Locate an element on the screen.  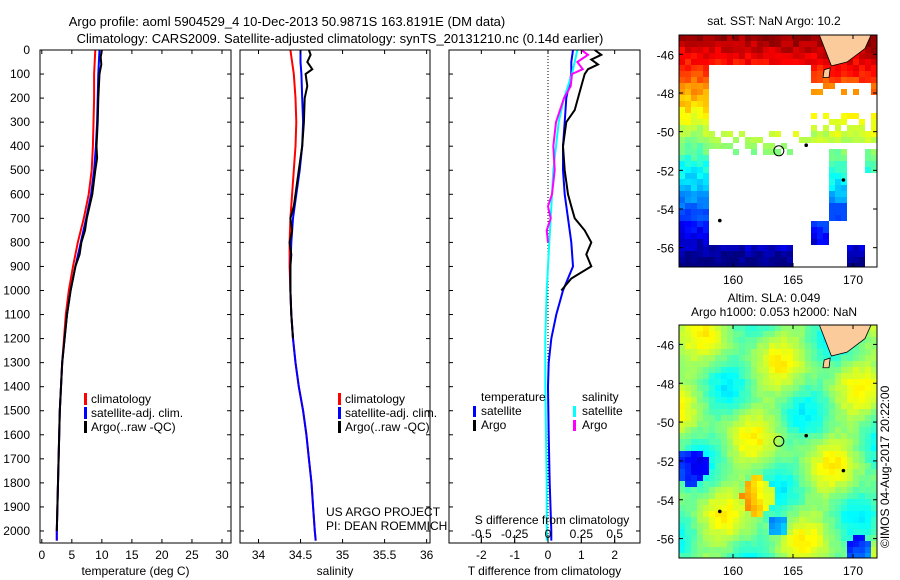
depth-tick-label: 1400 is located at coordinates (16, 387).